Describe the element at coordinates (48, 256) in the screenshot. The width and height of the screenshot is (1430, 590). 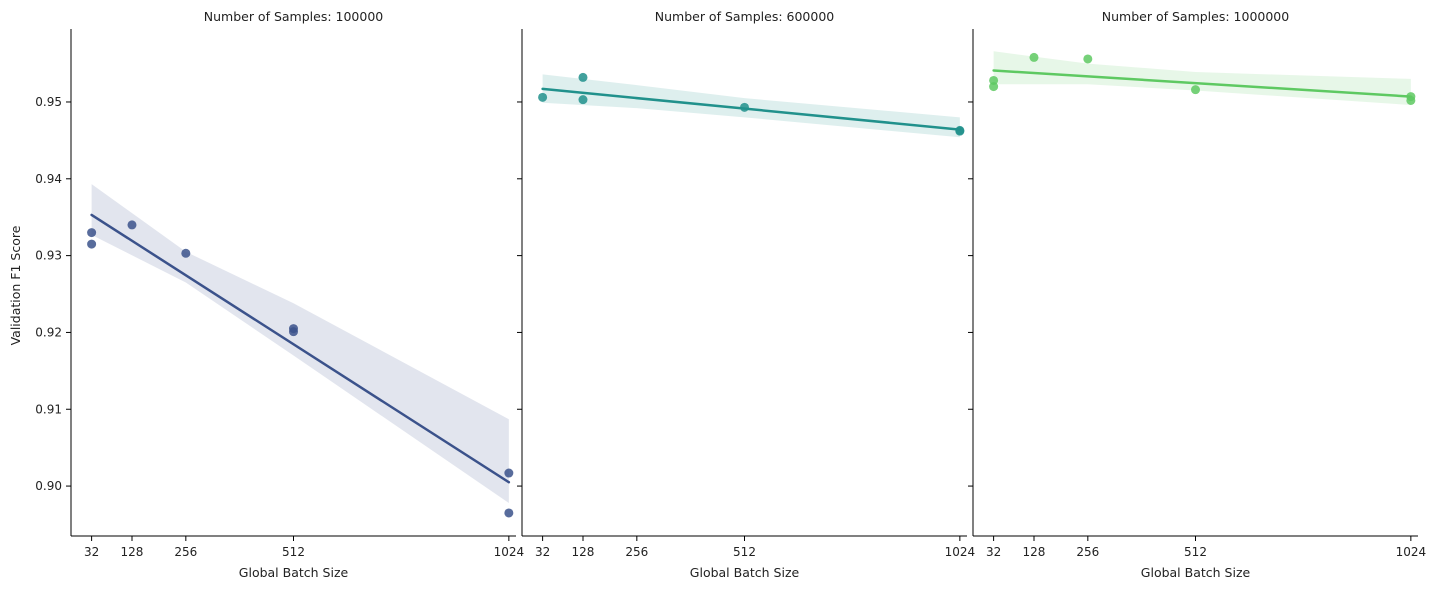
I see `y-tick-label: 0.93` at that location.